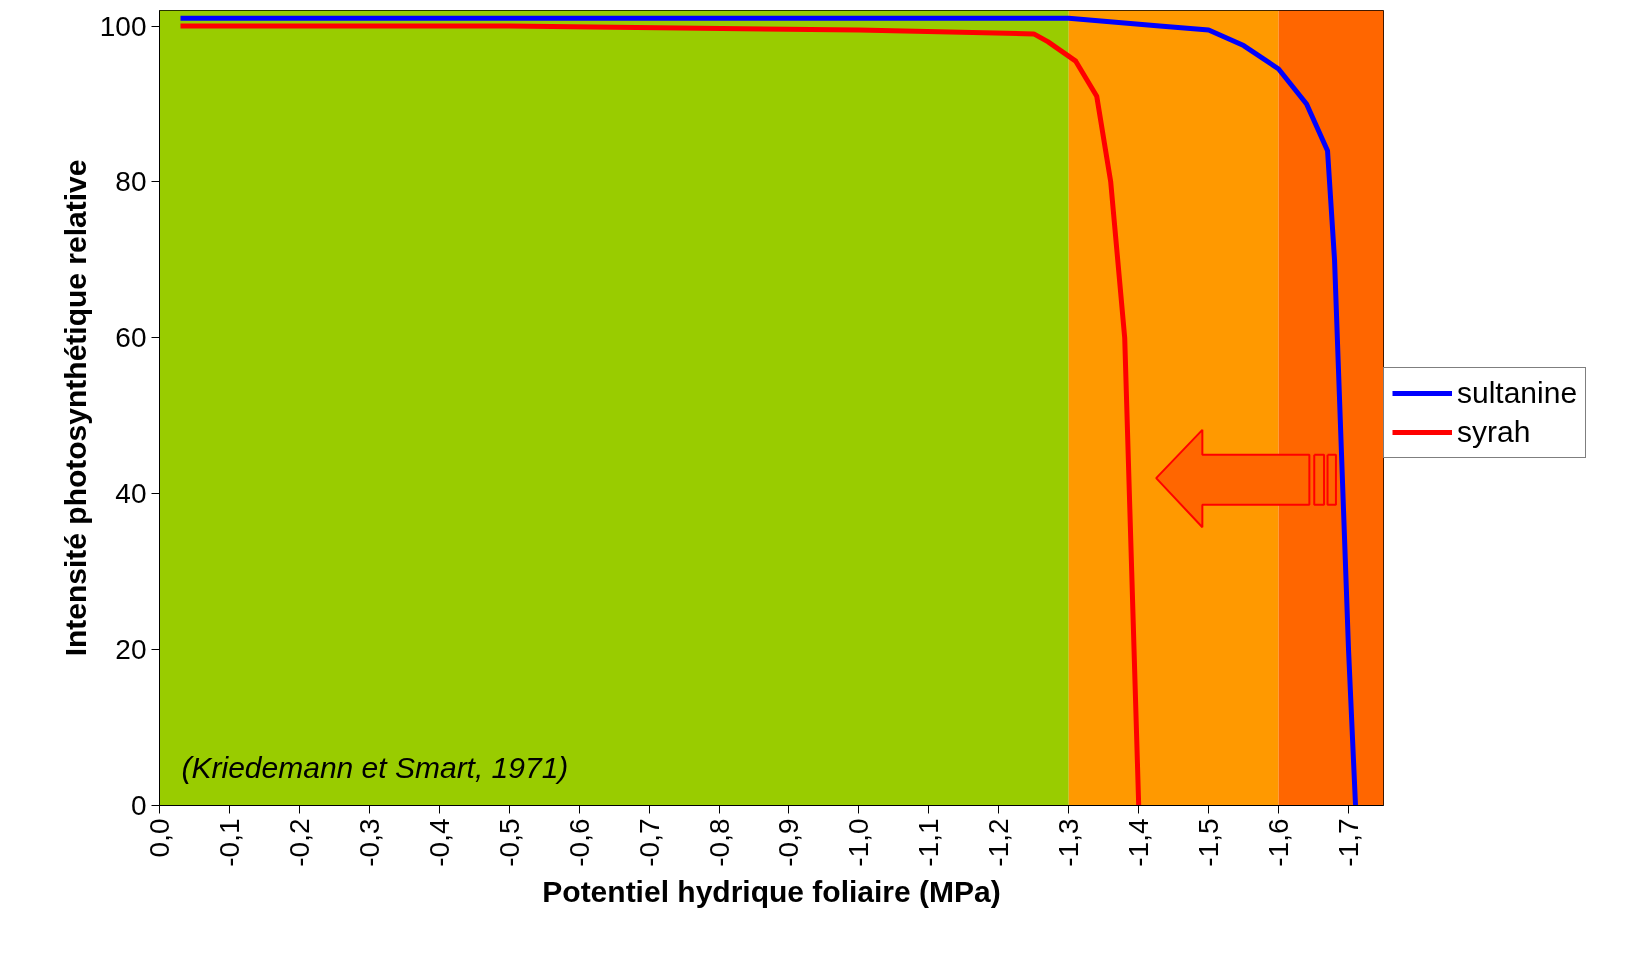  Describe the element at coordinates (131, 650) in the screenshot. I see `y-tick-label: 20` at that location.